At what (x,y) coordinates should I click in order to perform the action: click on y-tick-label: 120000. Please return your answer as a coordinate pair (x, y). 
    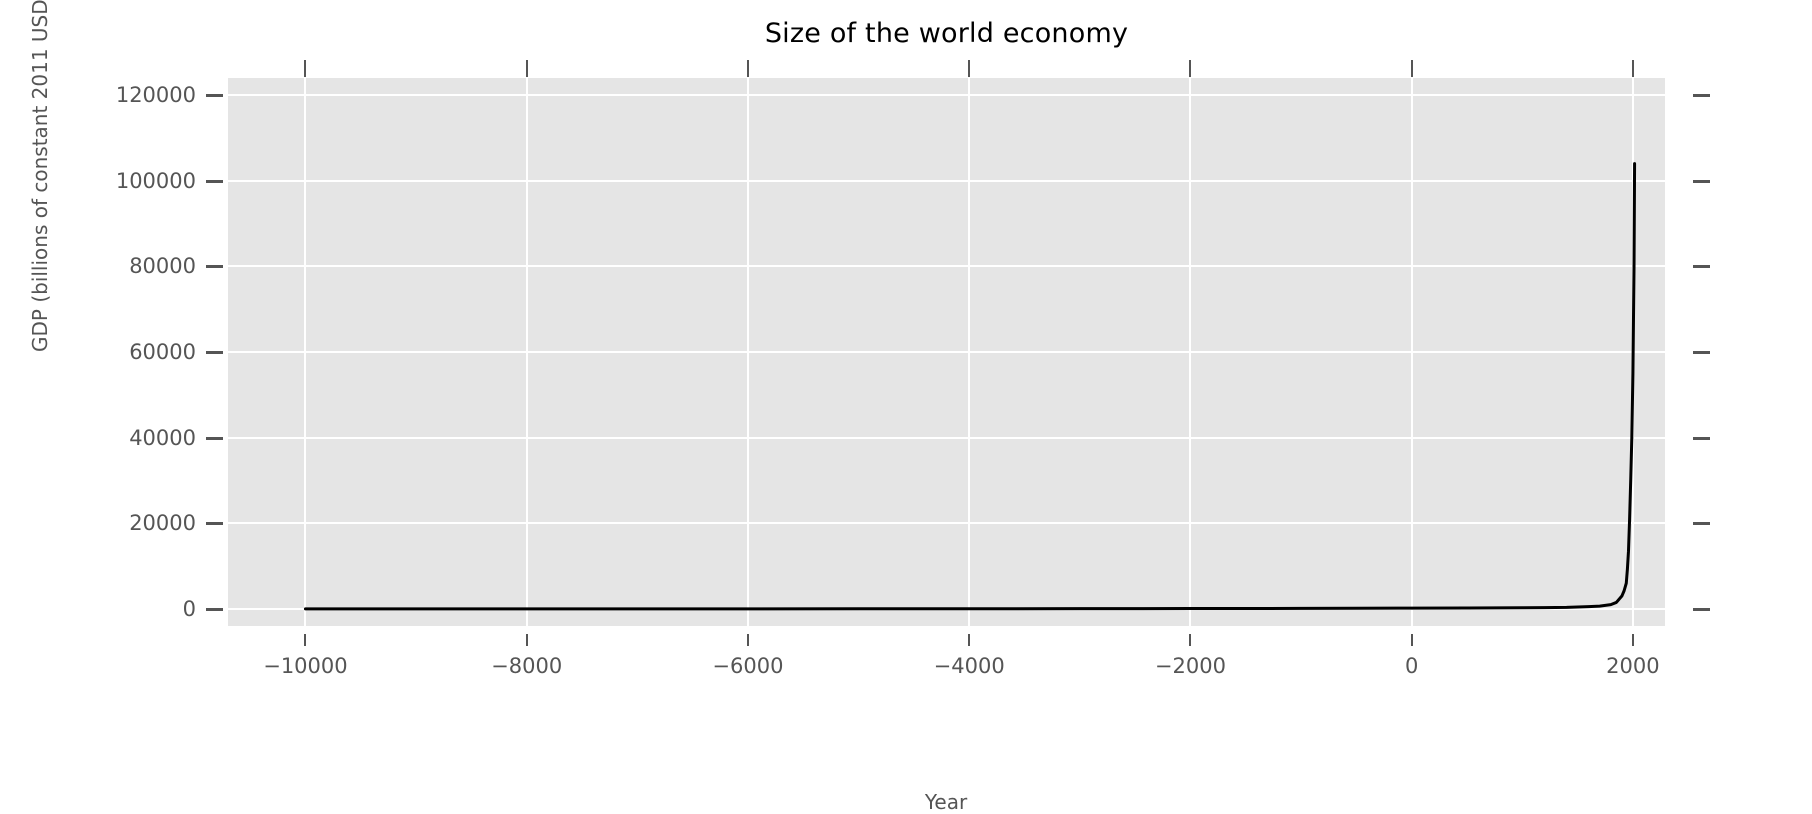
    Looking at the image, I should click on (155, 95).